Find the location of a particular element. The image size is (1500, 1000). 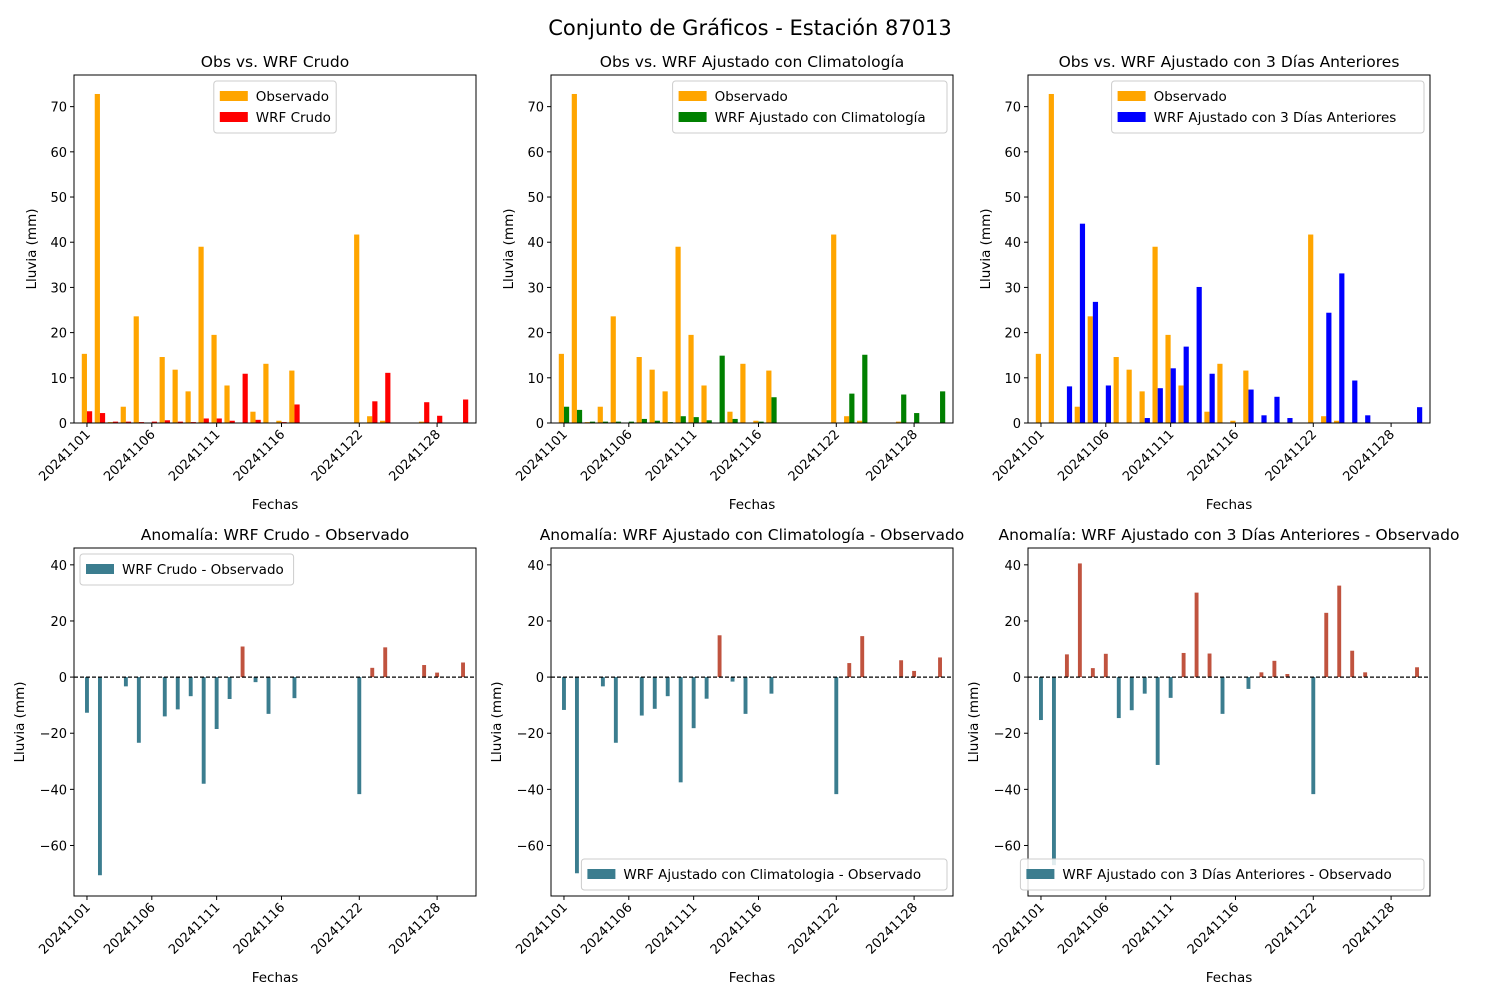

y-tick-label: −60 is located at coordinates (530, 846).